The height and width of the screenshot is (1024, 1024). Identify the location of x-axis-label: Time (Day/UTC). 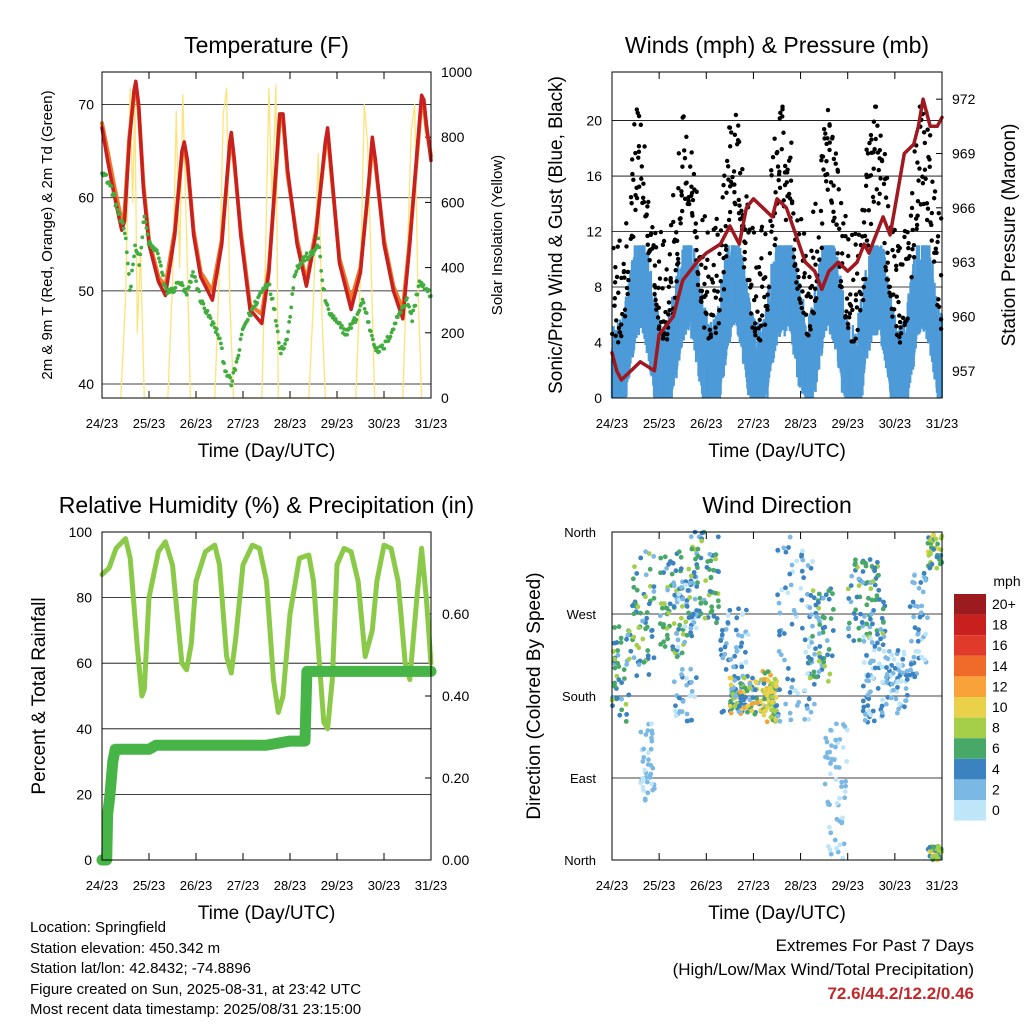
(267, 451).